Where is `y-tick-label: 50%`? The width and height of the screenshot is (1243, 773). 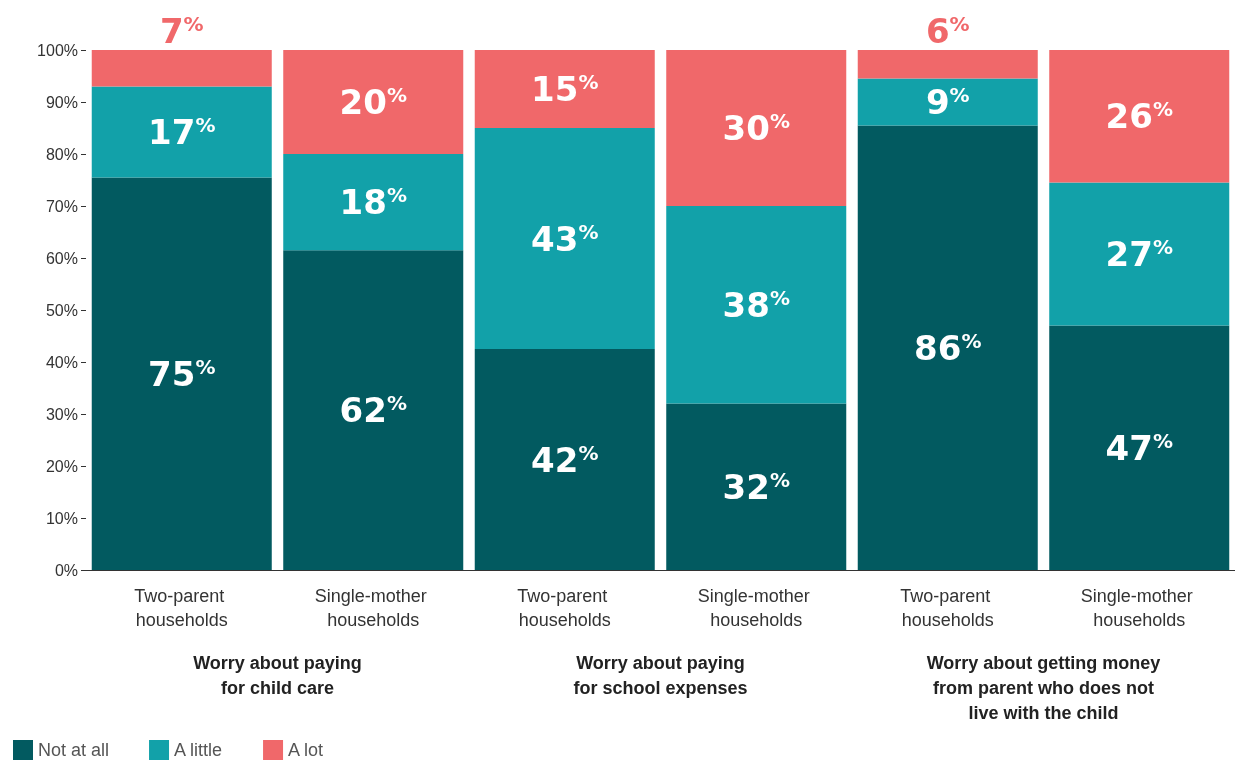 y-tick-label: 50% is located at coordinates (61, 310).